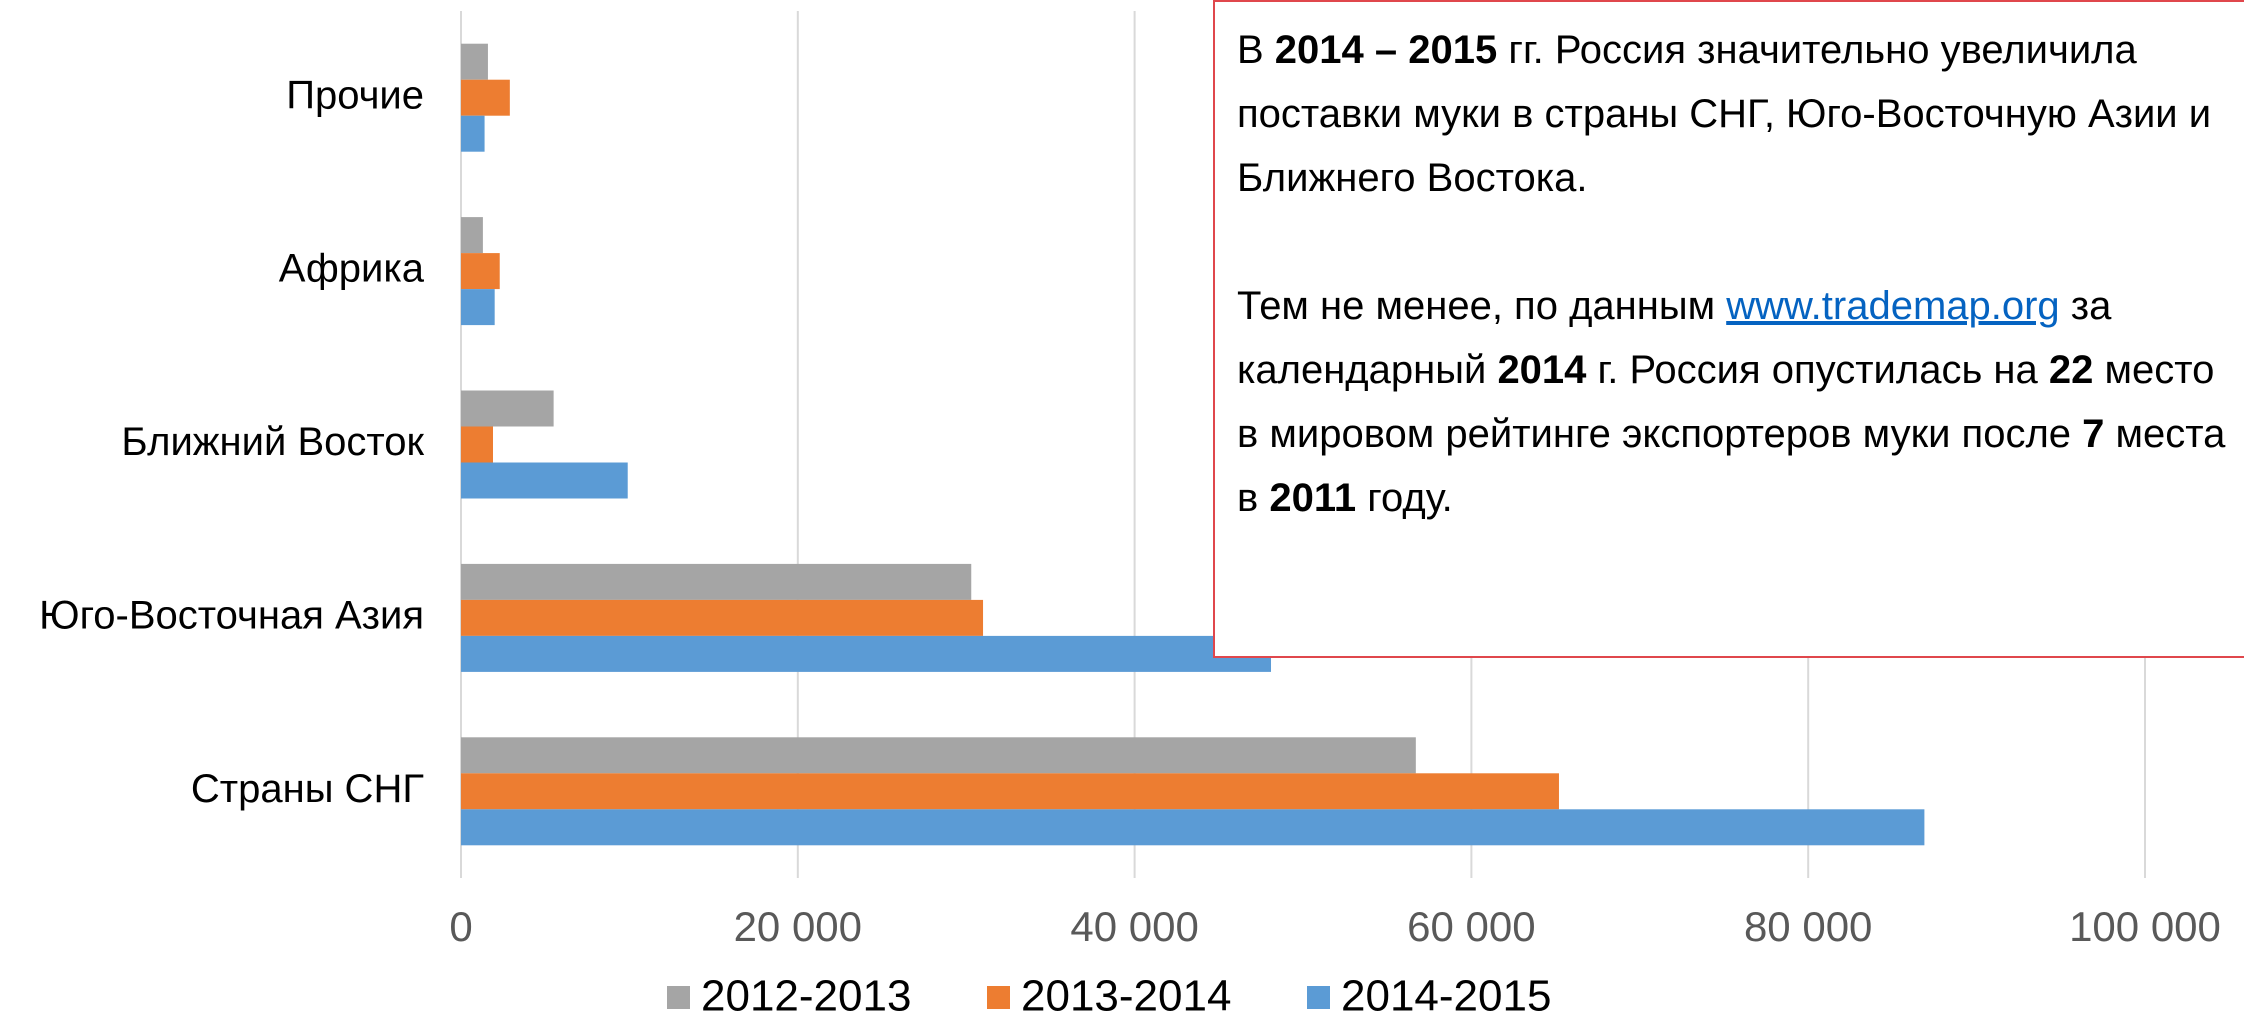  What do you see at coordinates (1134, 926) in the screenshot?
I see `x-tick-label: 40 000` at bounding box center [1134, 926].